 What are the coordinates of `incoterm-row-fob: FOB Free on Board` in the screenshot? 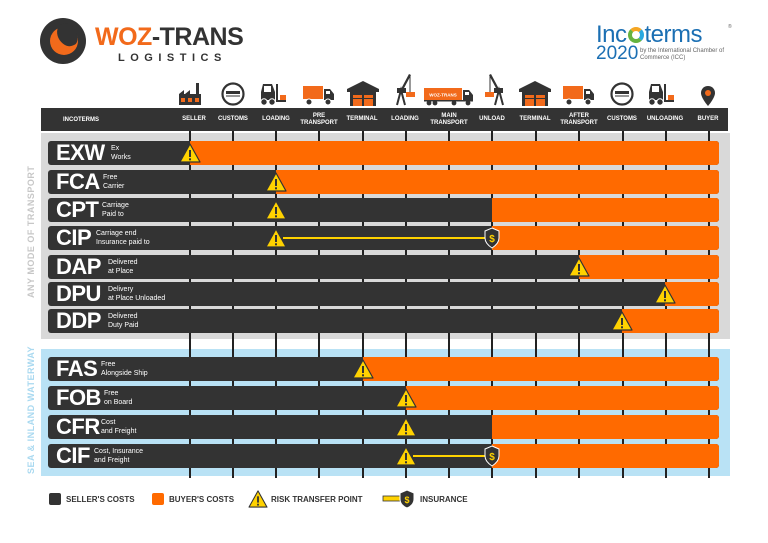 It's located at (383, 397).